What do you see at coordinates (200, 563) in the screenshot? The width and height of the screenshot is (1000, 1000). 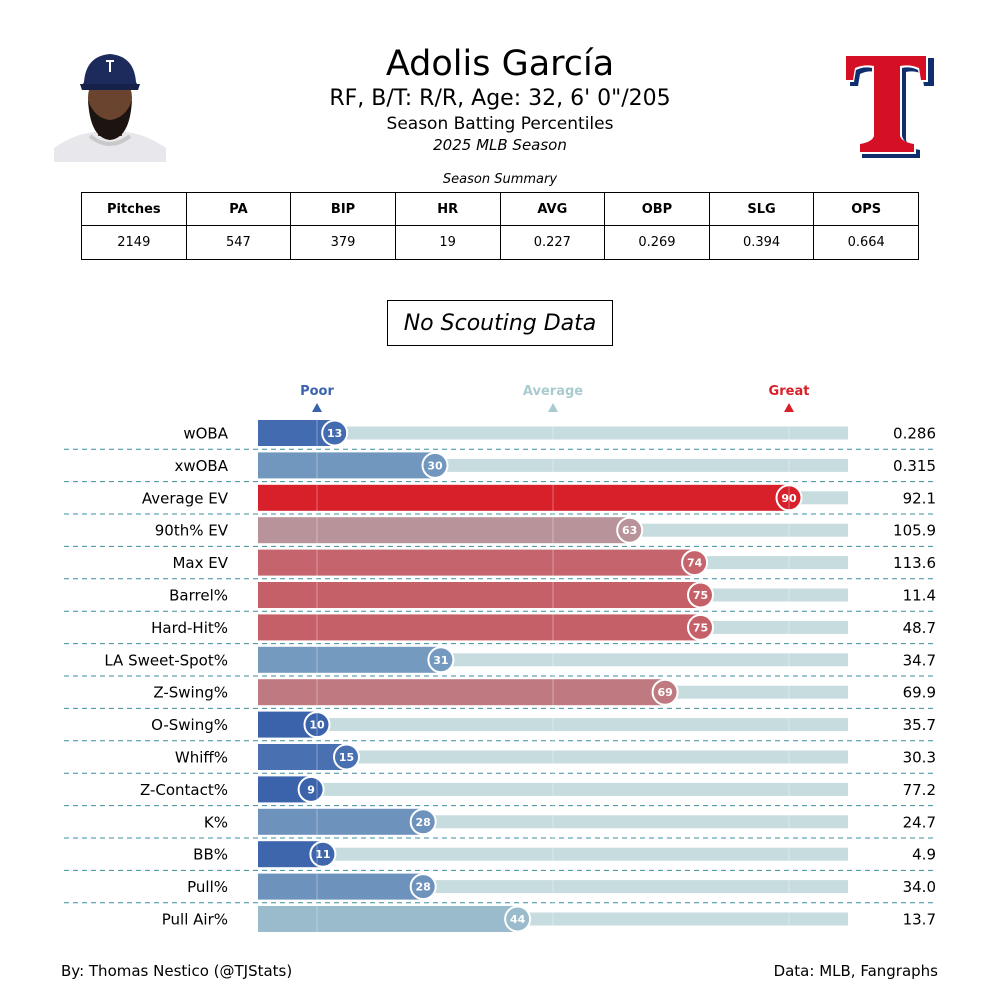 I see `metric-label: Max EV` at bounding box center [200, 563].